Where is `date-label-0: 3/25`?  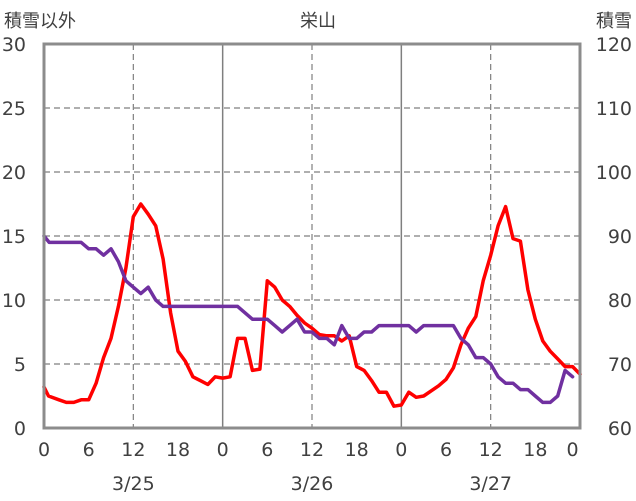 date-label-0: 3/25 is located at coordinates (133, 484).